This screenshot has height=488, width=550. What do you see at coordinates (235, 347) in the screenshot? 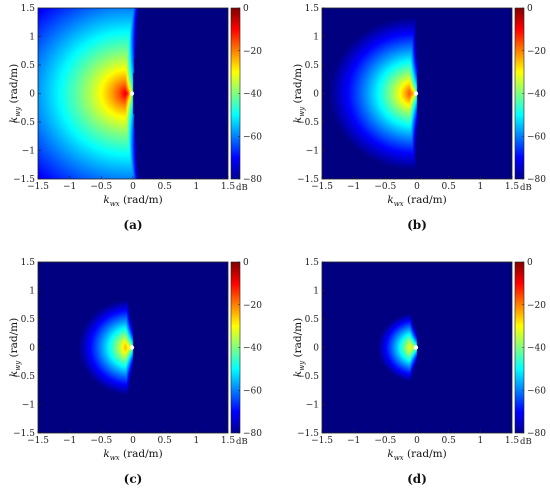
I see `colorbar-gradient-c` at bounding box center [235, 347].